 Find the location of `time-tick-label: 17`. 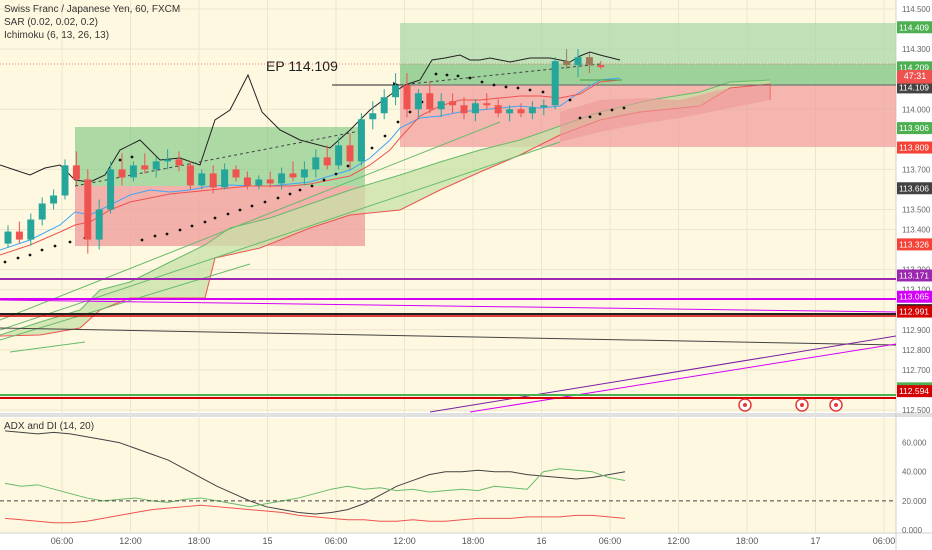

time-tick-label: 17 is located at coordinates (815, 541).